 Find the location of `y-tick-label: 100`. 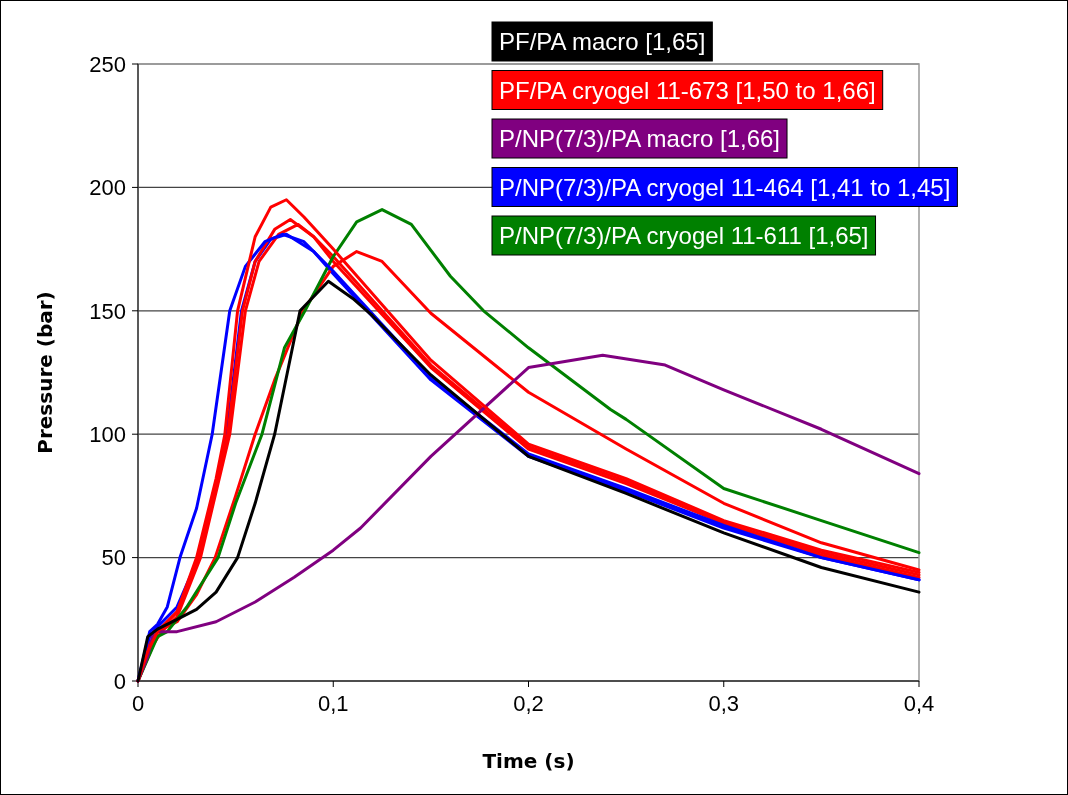

y-tick-label: 100 is located at coordinates (107, 434).